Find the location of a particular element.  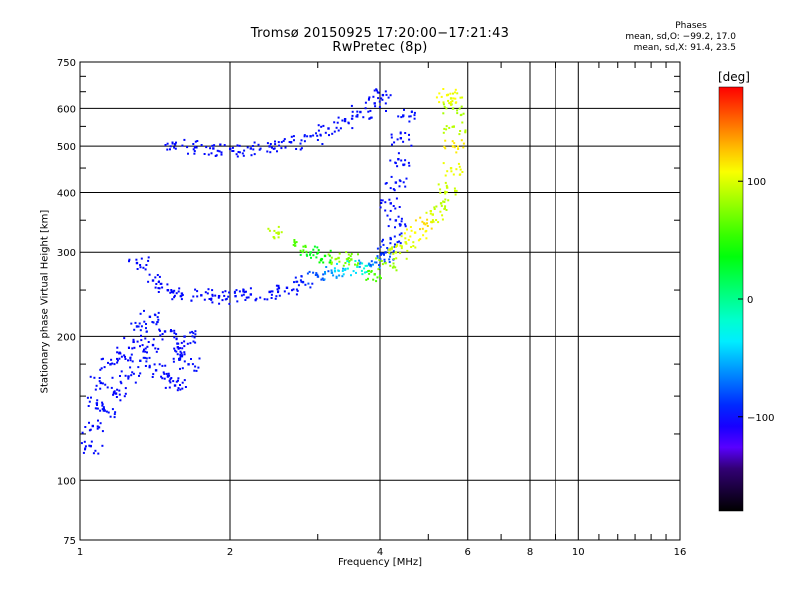

y-tick-label: 400 is located at coordinates (66, 193).